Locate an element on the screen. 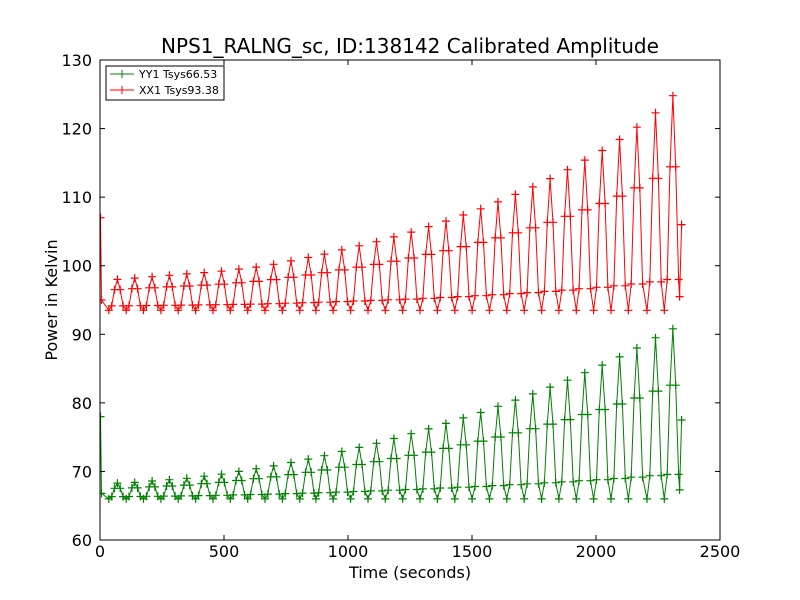 This screenshot has width=800, height=600. y-tick-label: 70 is located at coordinates (82, 471).